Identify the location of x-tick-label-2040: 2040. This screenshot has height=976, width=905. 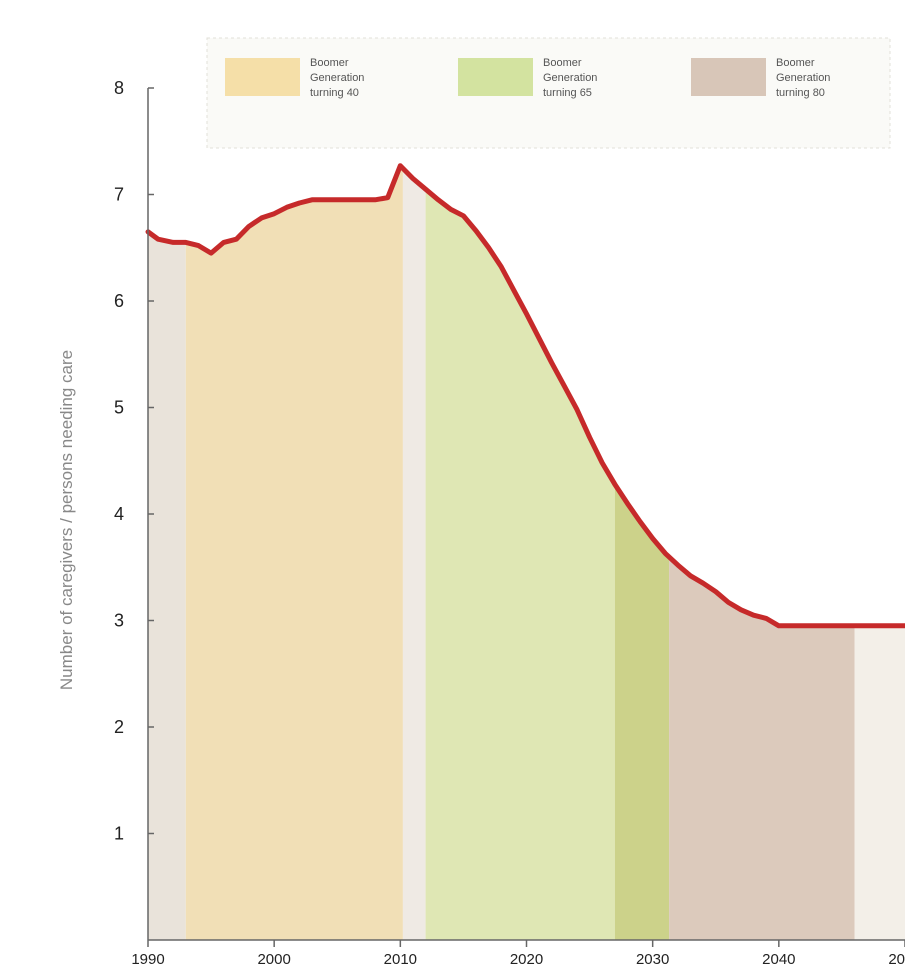
(778, 959).